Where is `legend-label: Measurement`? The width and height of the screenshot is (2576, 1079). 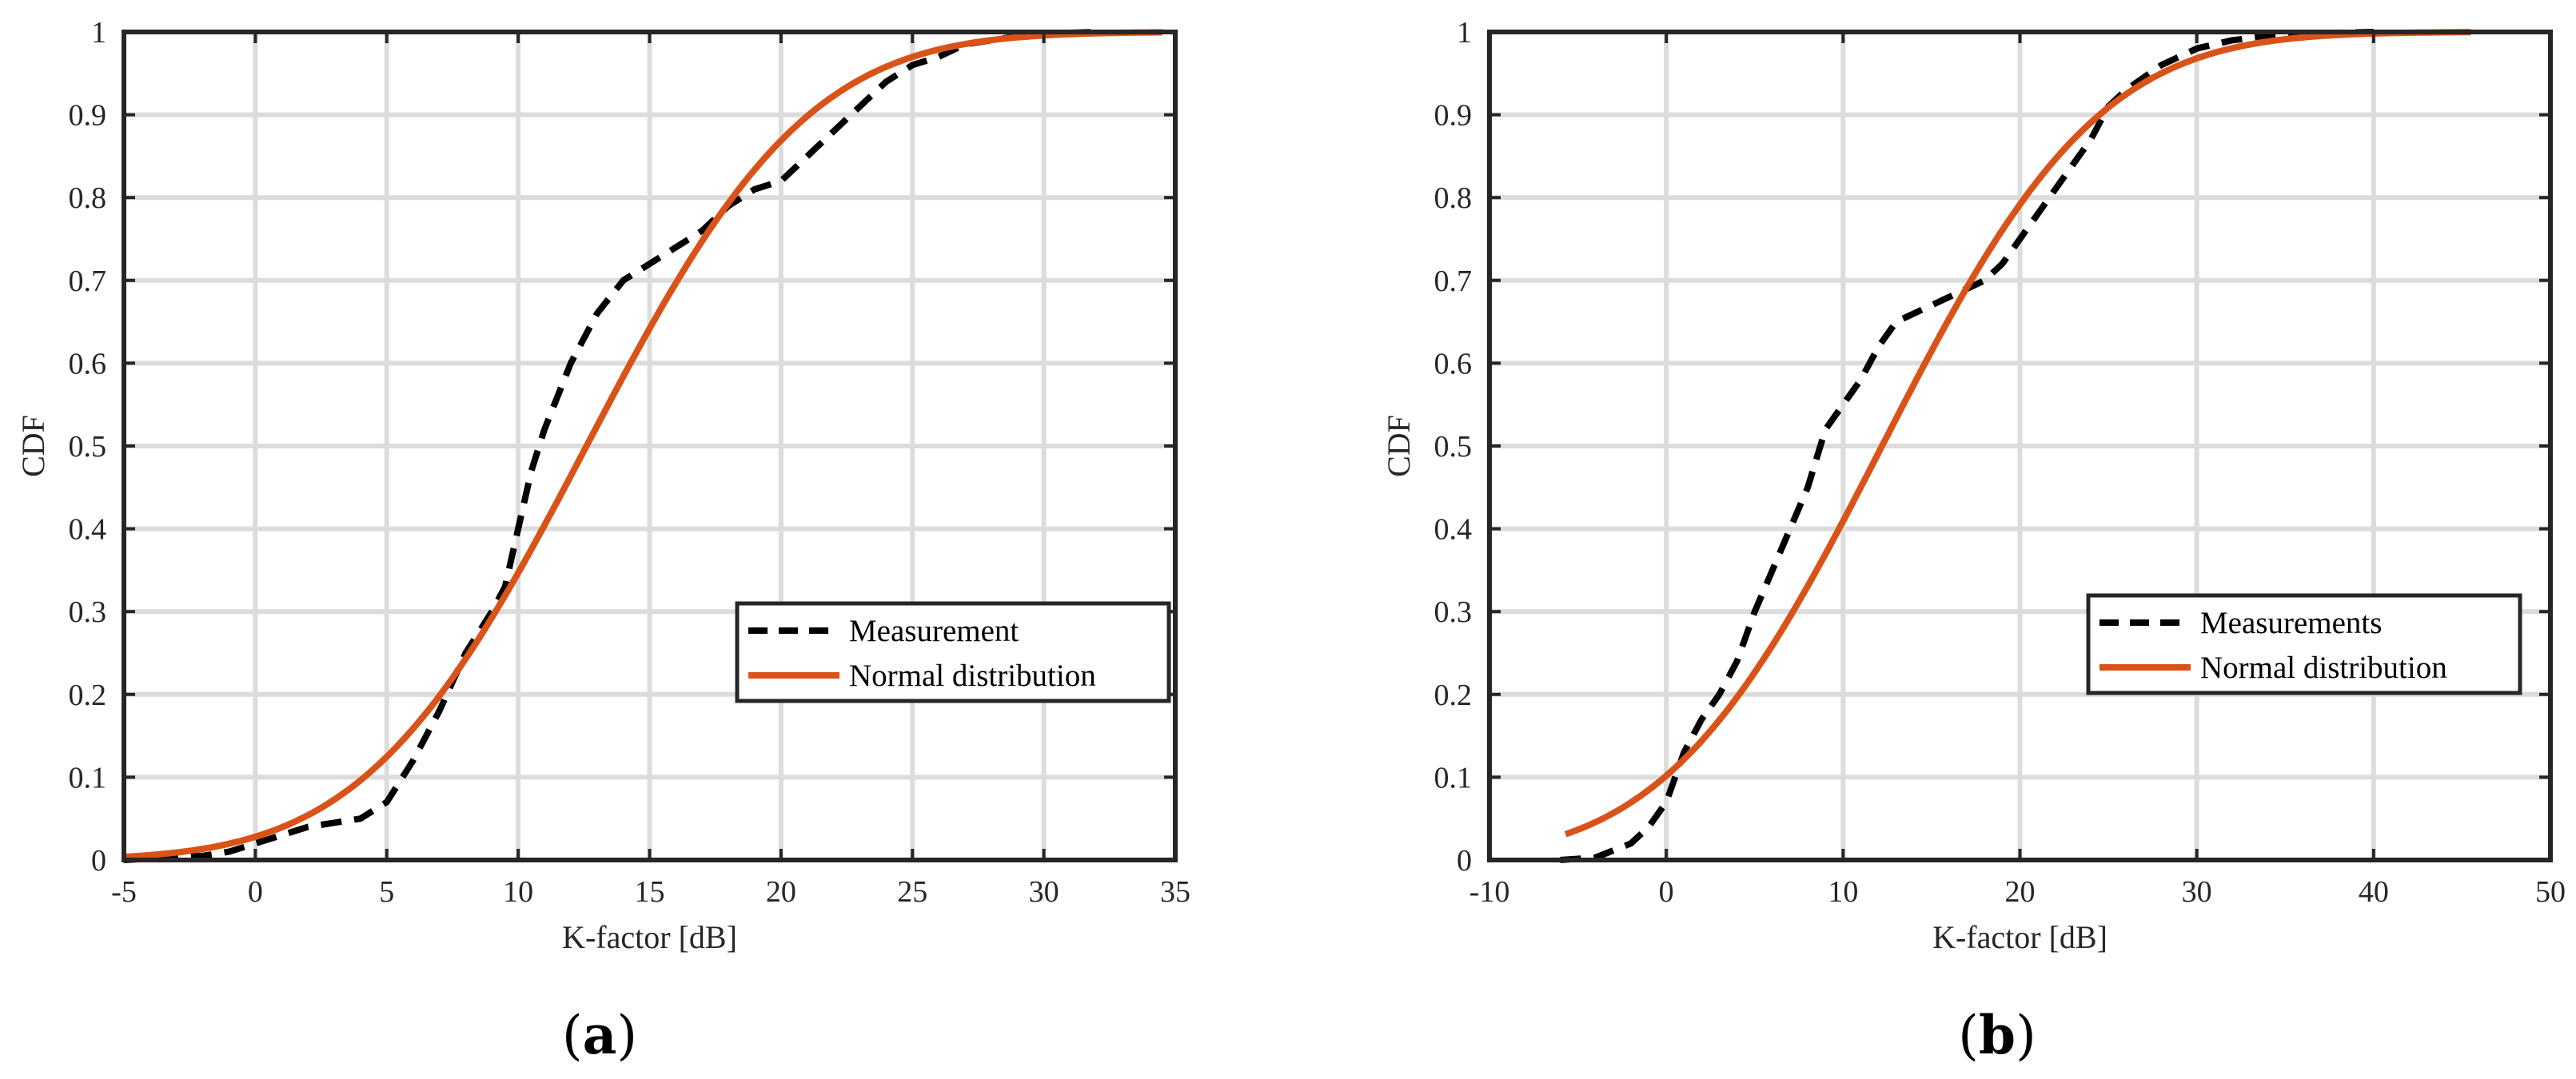 legend-label: Measurement is located at coordinates (934, 631).